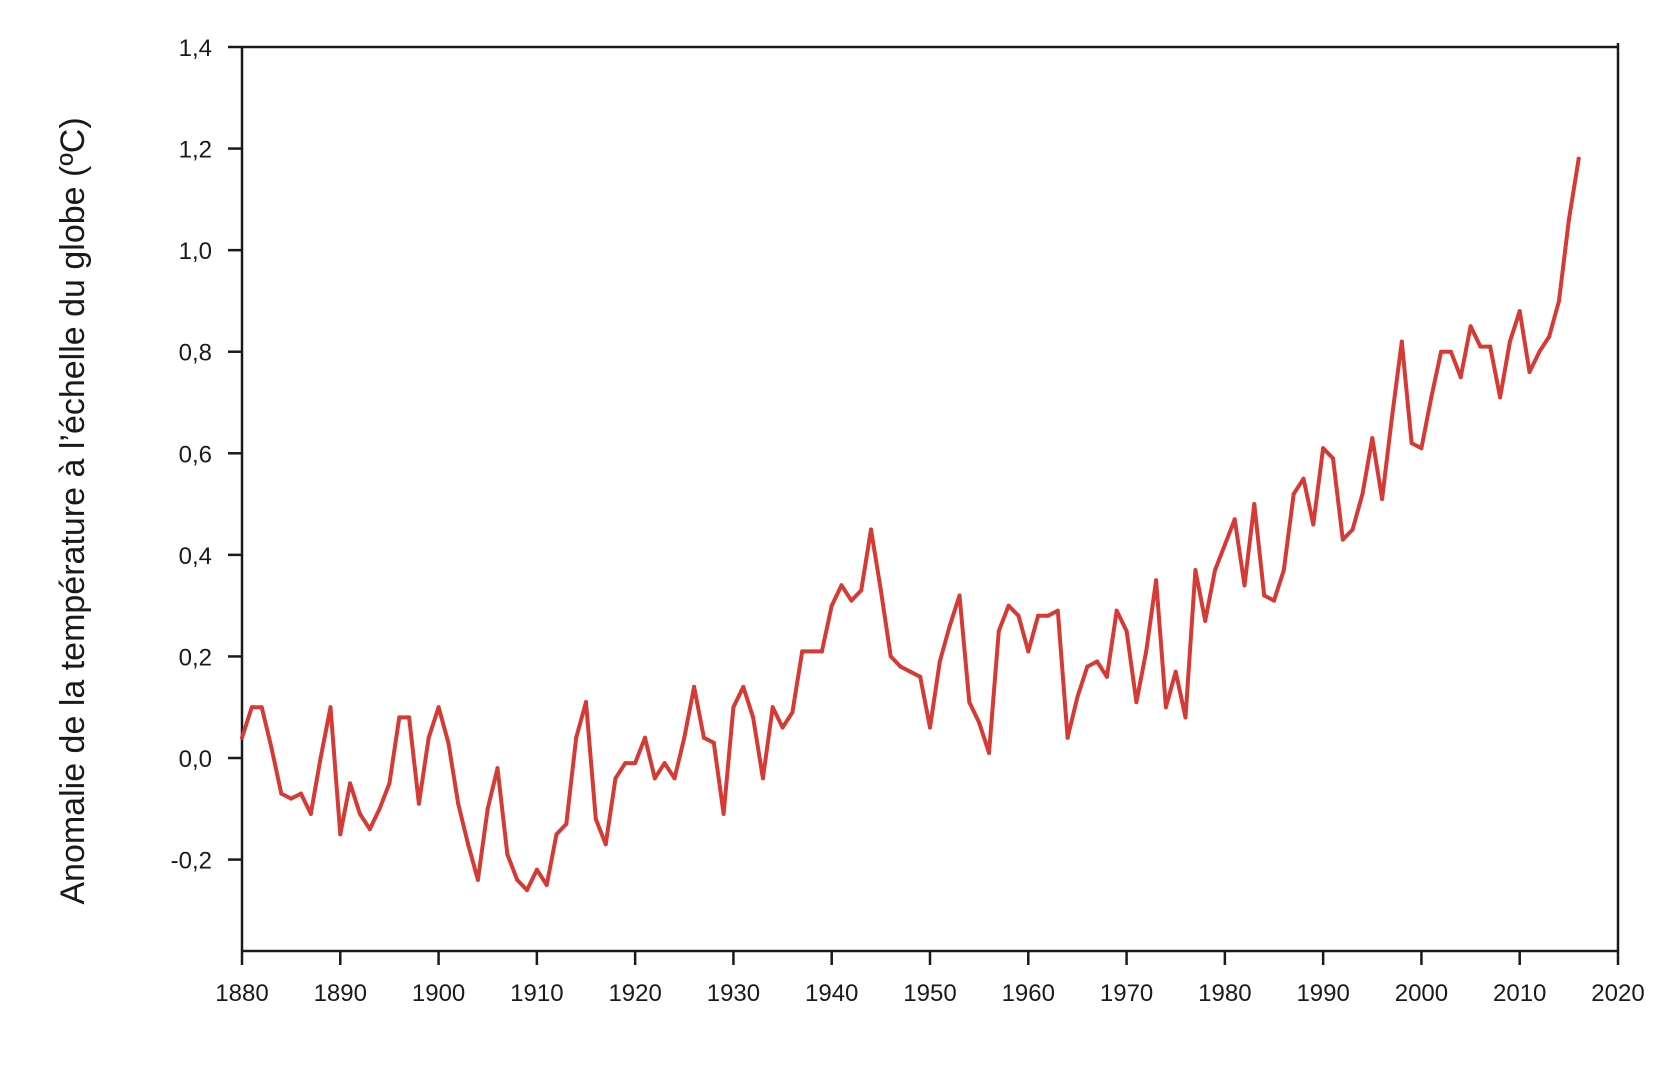  I want to click on y-tick-label: 0,2, so click(195, 657).